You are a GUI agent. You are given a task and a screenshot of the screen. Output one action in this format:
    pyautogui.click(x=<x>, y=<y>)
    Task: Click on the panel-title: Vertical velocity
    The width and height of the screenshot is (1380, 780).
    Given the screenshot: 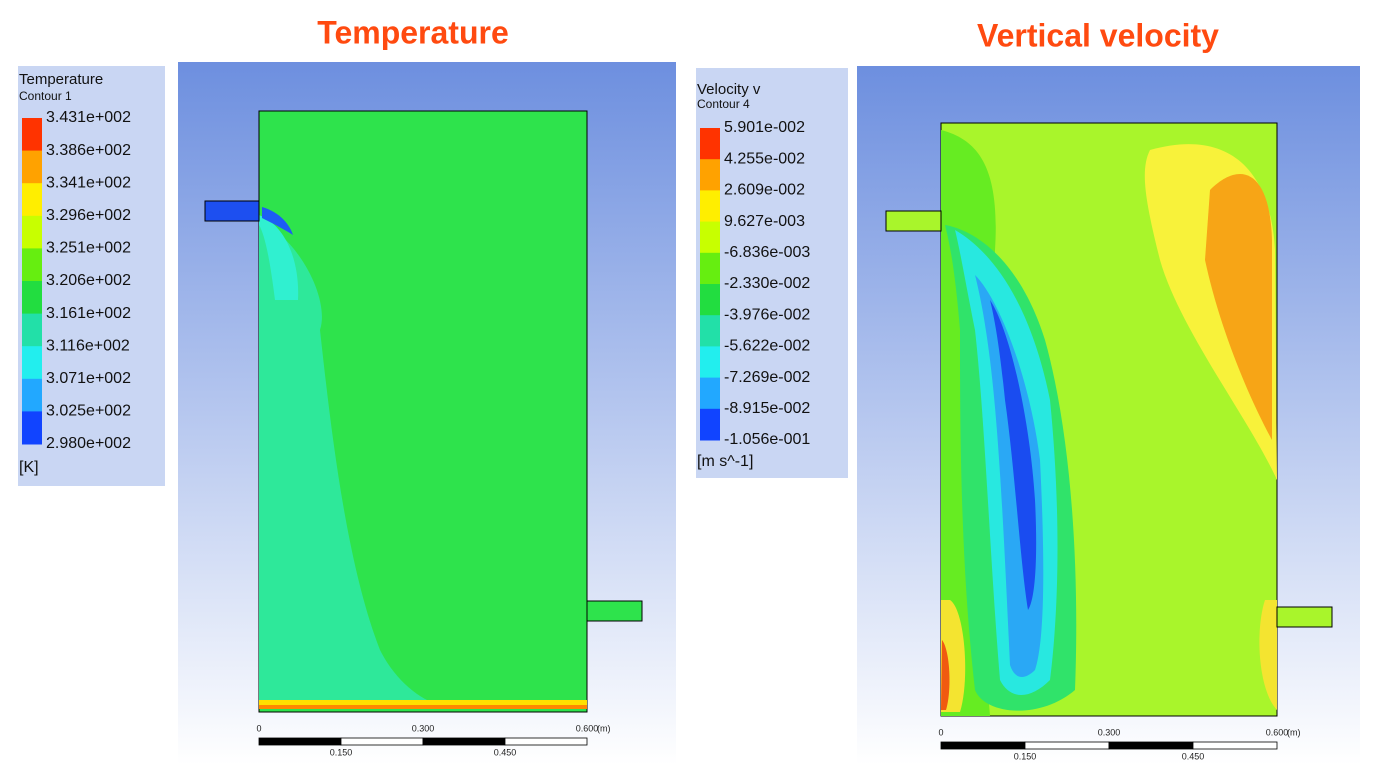 What is the action you would take?
    pyautogui.click(x=1098, y=35)
    